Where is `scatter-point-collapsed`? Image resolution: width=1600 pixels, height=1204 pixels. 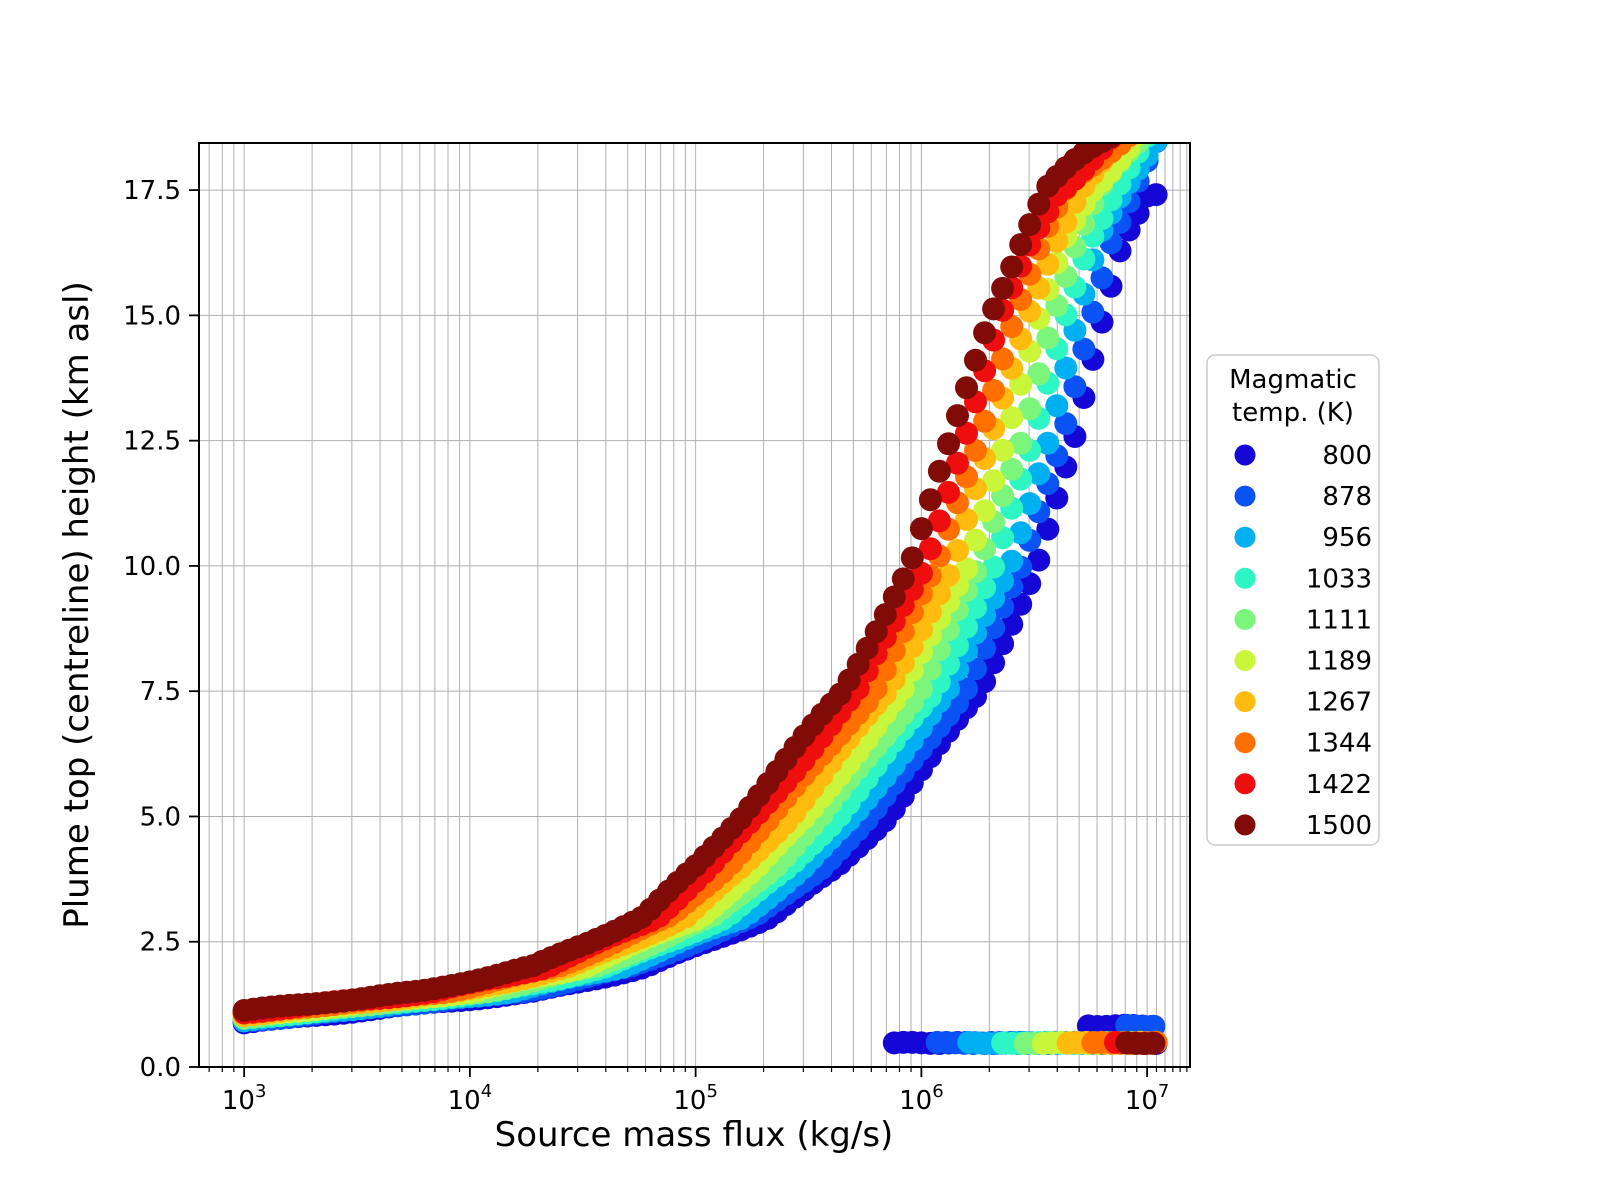
scatter-point-collapsed is located at coordinates (1154, 1043).